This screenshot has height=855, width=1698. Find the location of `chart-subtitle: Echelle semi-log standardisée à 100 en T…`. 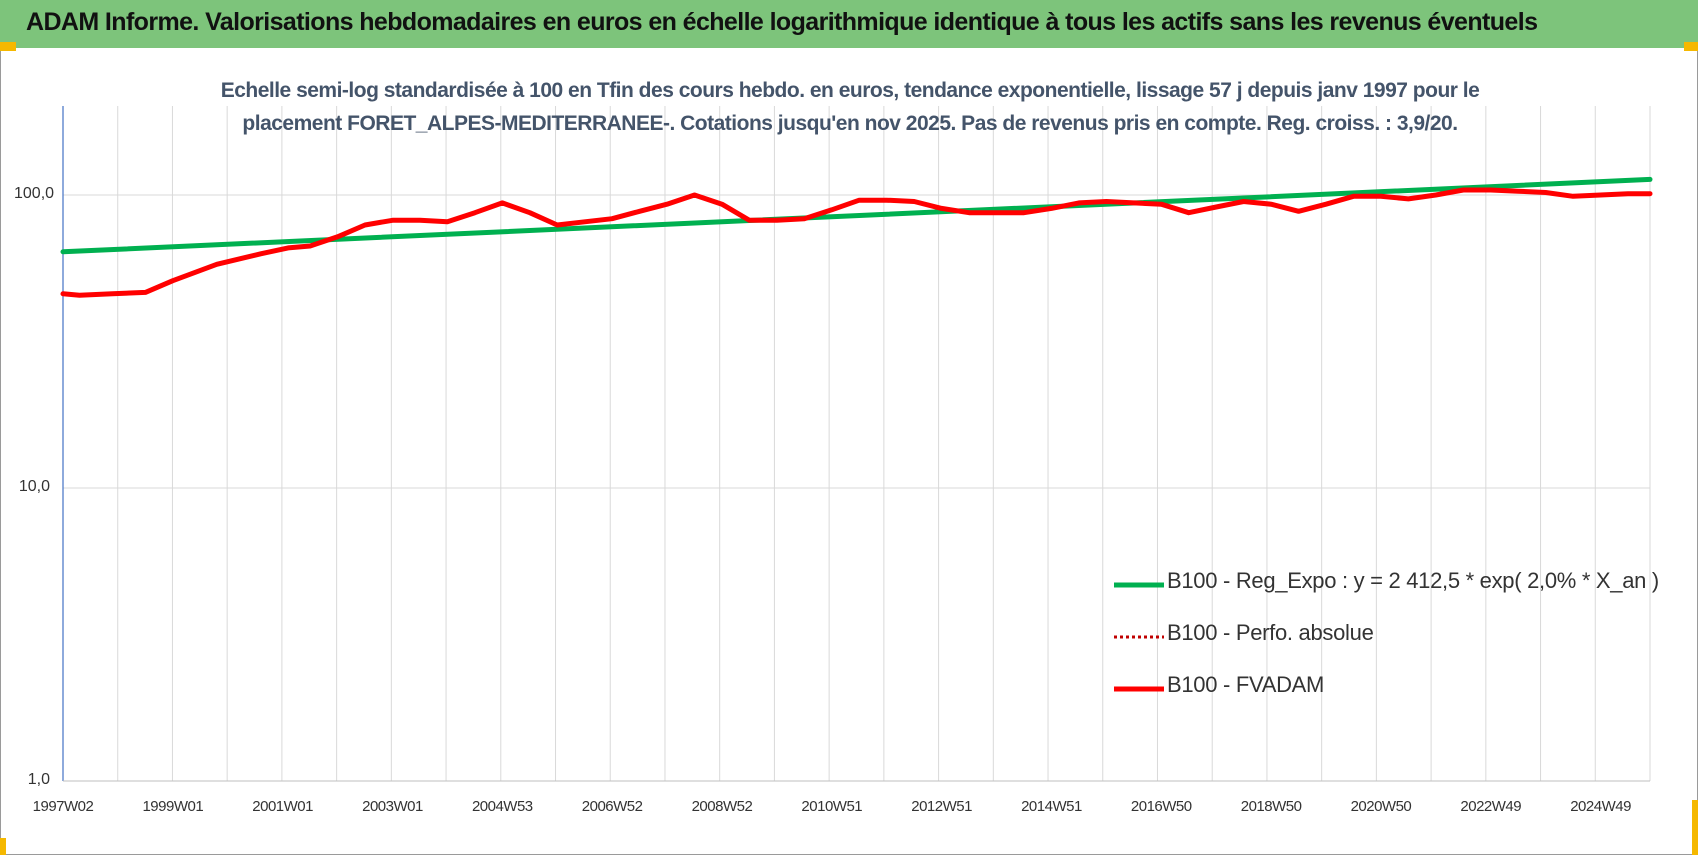

chart-subtitle: Echelle semi-log standardisée à 100 en T… is located at coordinates (850, 107).